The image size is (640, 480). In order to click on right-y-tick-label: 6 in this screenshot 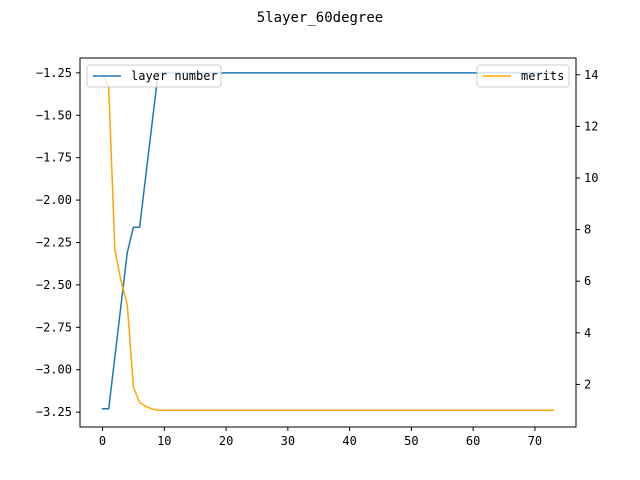, I will do `click(587, 281)`.